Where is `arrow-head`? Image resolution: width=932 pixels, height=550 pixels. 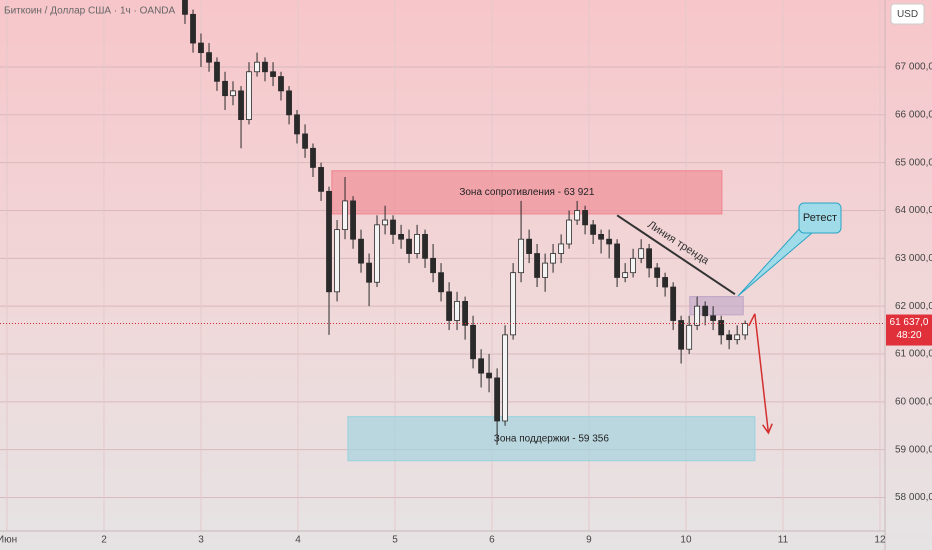
arrow-head is located at coordinates (767, 429).